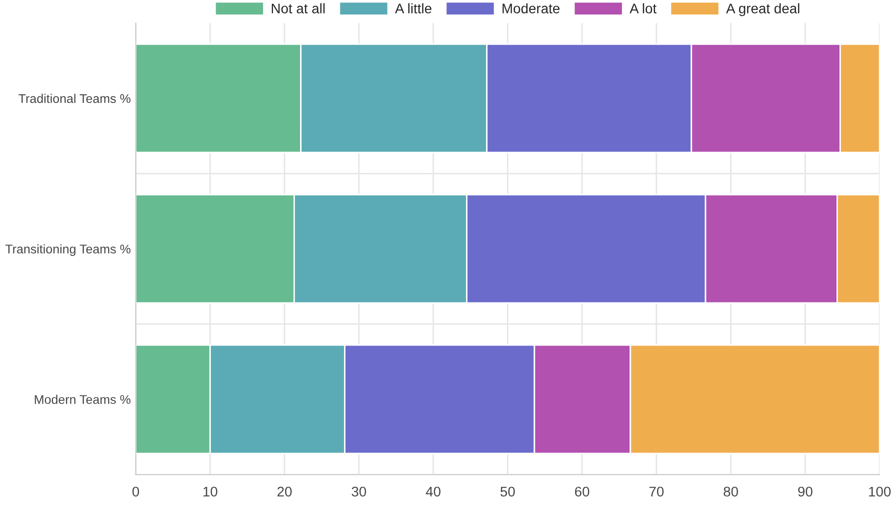 Image resolution: width=893 pixels, height=513 pixels. What do you see at coordinates (74, 98) in the screenshot?
I see `y-tick-label: Traditional Teams %` at bounding box center [74, 98].